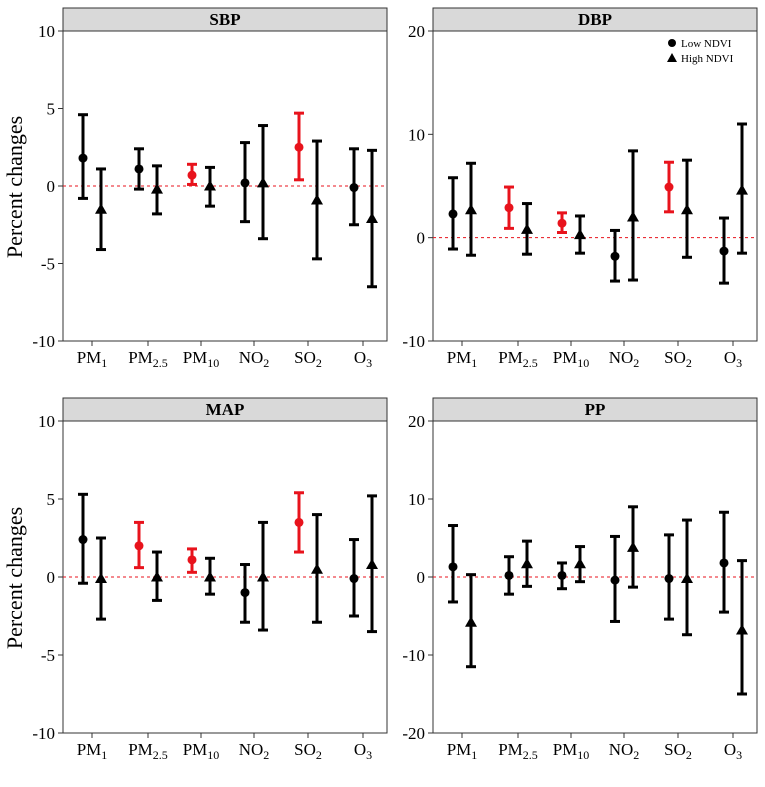 This screenshot has height=787, width=765. Describe the element at coordinates (416, 421) in the screenshot. I see `y-tick-label: 20` at that location.